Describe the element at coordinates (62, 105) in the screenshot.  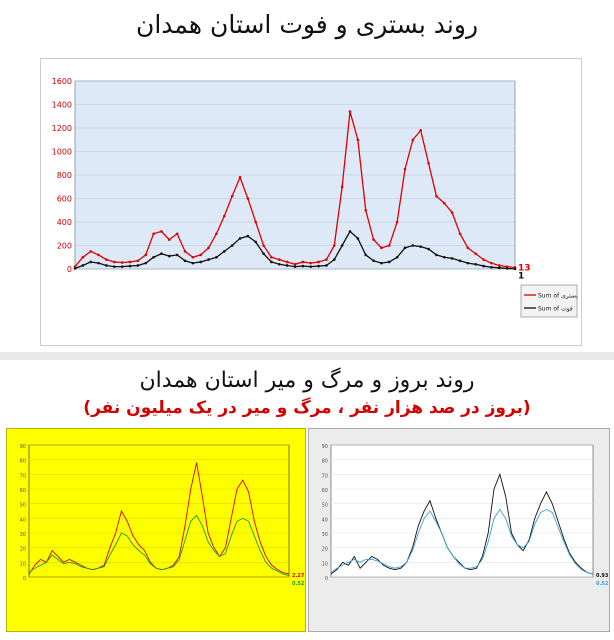
I see `y-tick-label: 1400` at that location.